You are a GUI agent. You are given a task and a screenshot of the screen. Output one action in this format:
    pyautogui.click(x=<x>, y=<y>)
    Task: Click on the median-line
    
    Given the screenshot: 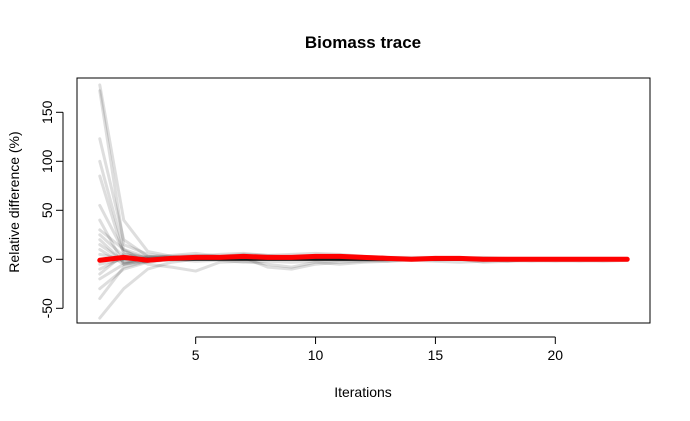 What is the action you would take?
    pyautogui.click(x=363, y=258)
    